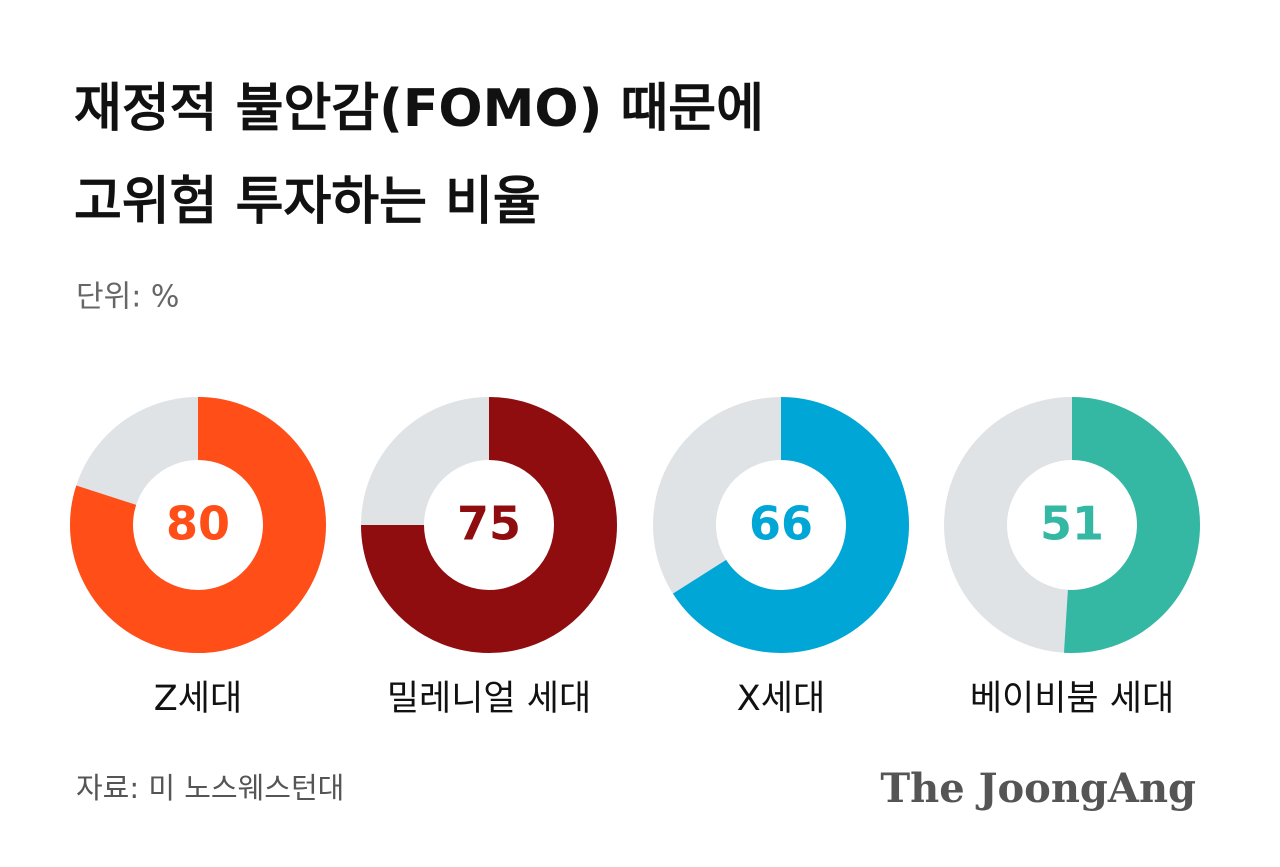 Image resolution: width=1280 pixels, height=867 pixels. Describe the element at coordinates (210, 788) in the screenshot. I see `source: 자료: 미 노스웨스턴대` at that location.